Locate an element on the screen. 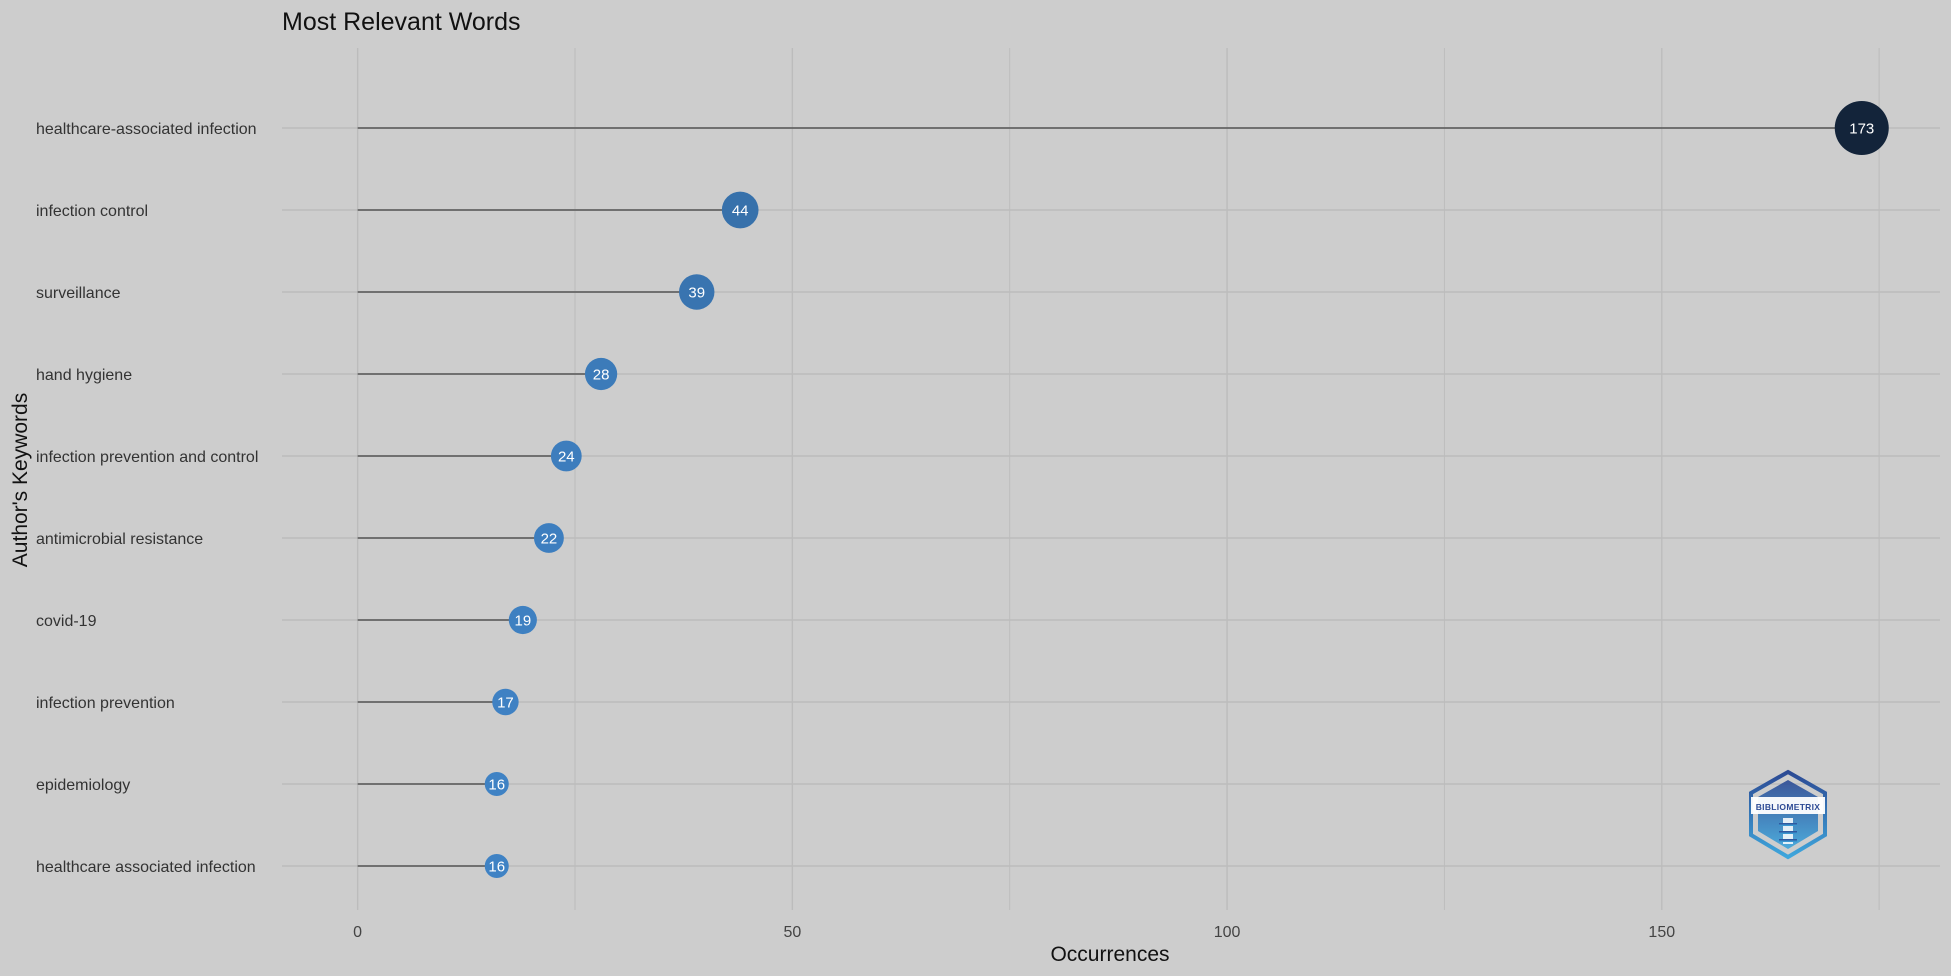  x-tick-label: 150 is located at coordinates (1661, 932).